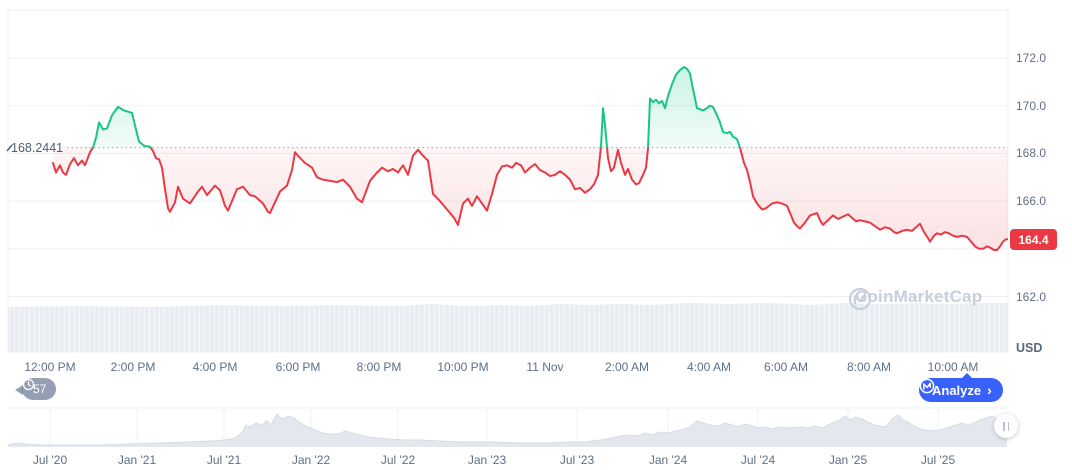  I want to click on y-tick-label: 168.0, so click(1031, 153).